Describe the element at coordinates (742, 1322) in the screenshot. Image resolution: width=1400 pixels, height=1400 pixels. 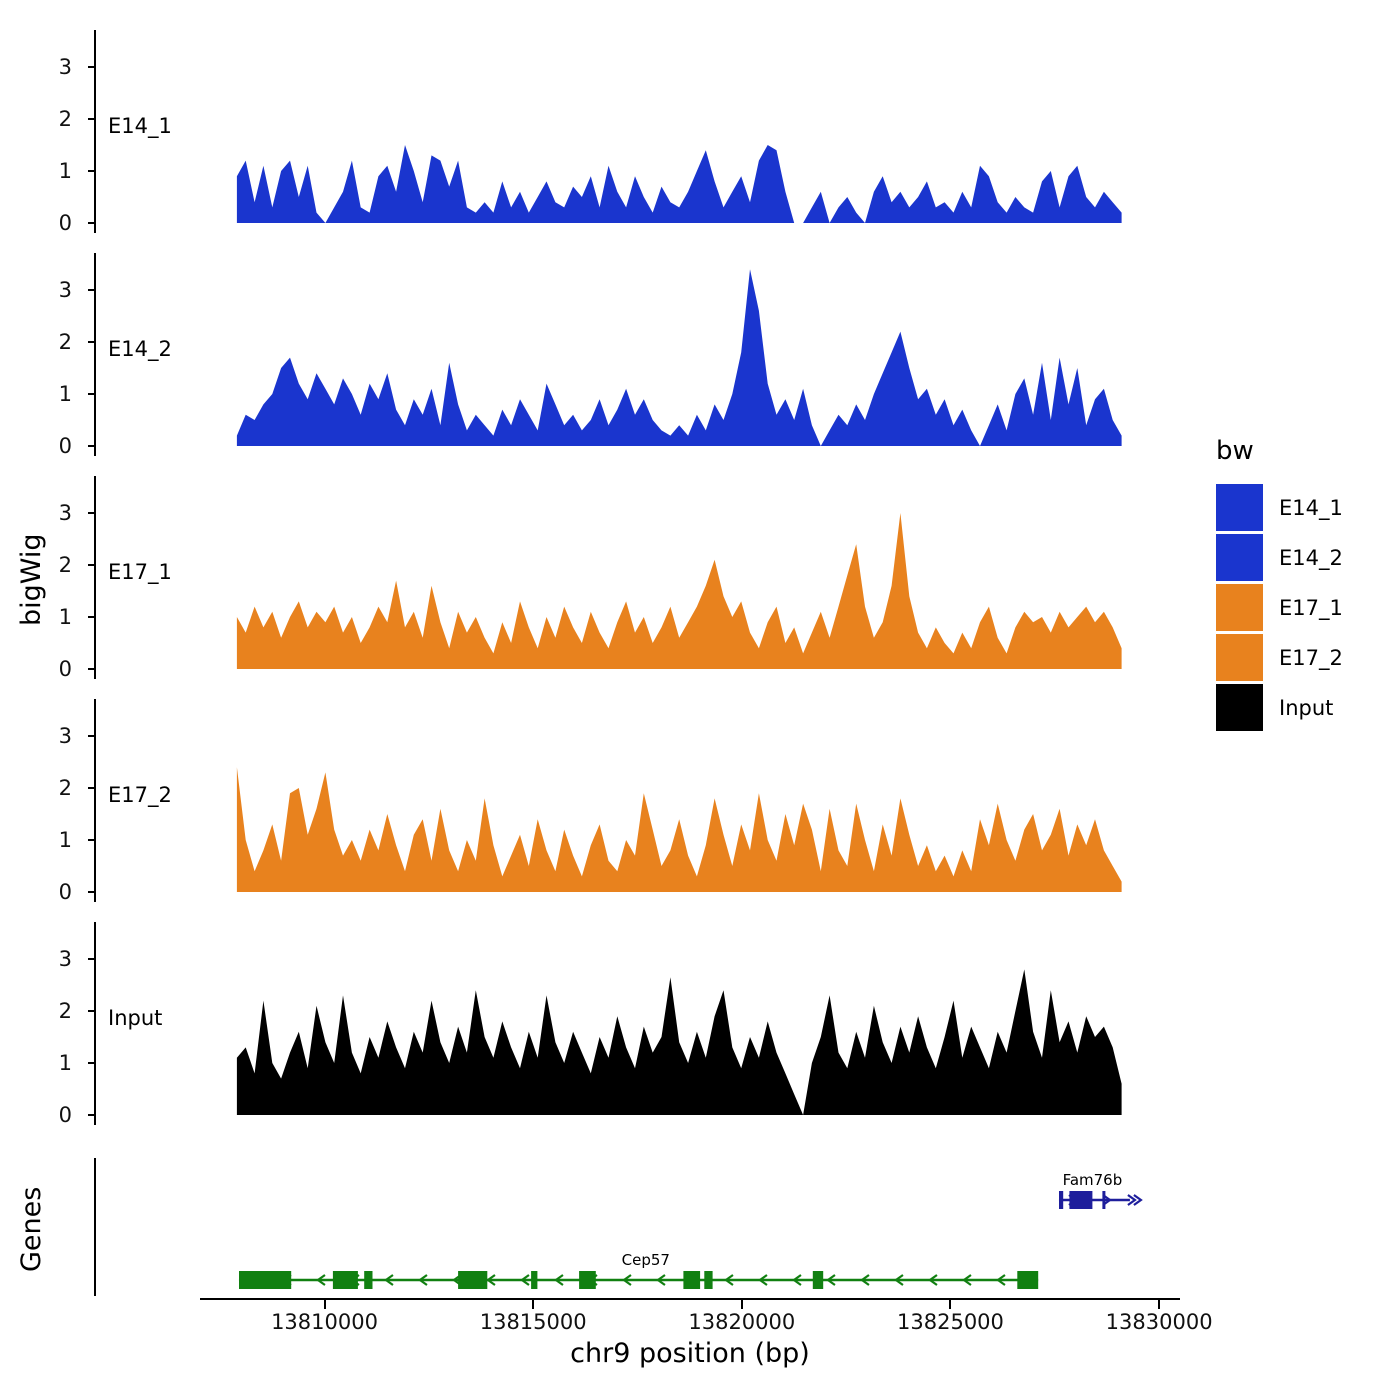
I see `x-tick-label: 13820000` at that location.